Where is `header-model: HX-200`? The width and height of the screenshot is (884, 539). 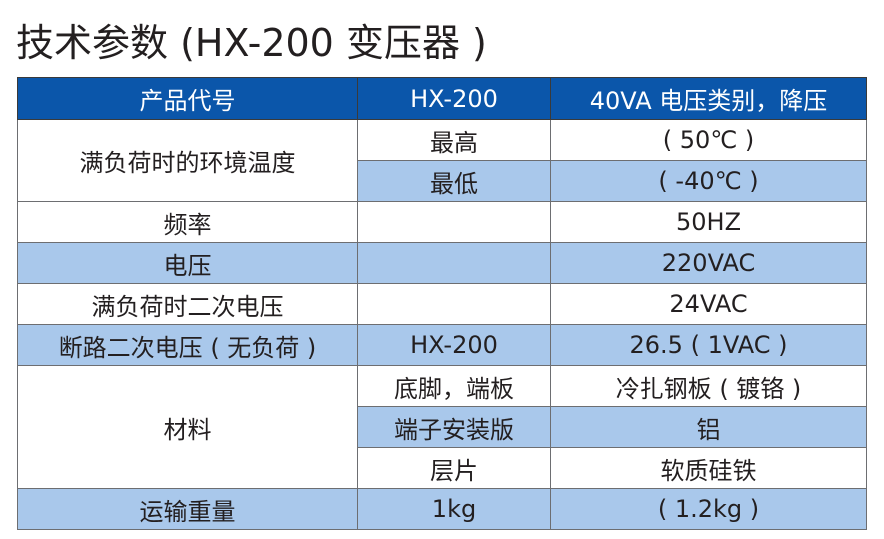 header-model: HX-200 is located at coordinates (454, 98).